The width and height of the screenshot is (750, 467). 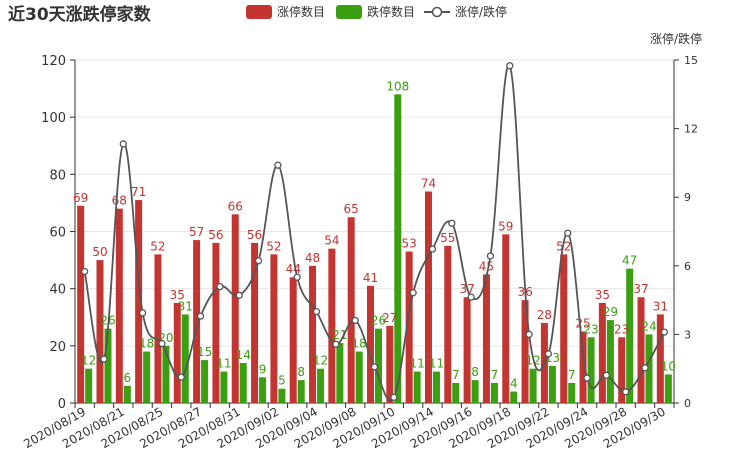 I want to click on data-label-limit-up: 23, so click(x=621, y=329).